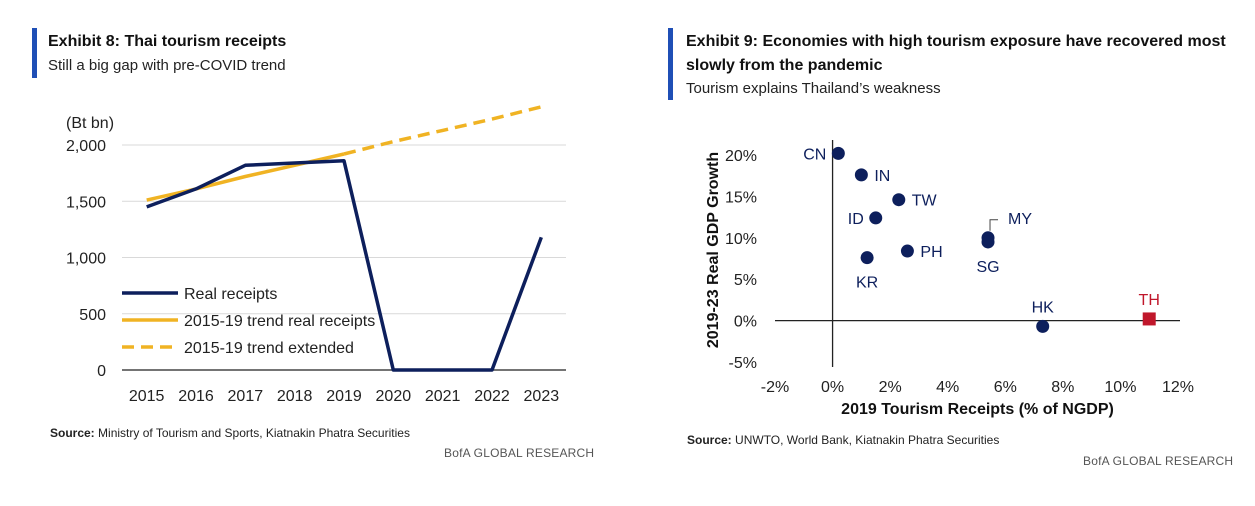 The image size is (1255, 506). Describe the element at coordinates (86, 259) in the screenshot. I see `y-tick-label: 1,000` at that location.